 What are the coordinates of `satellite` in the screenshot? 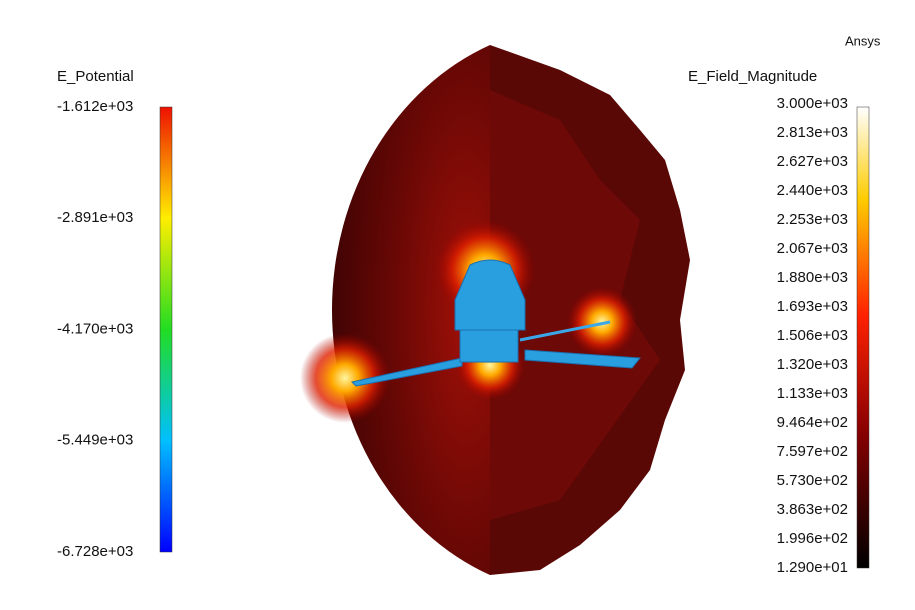 It's located at (495, 323).